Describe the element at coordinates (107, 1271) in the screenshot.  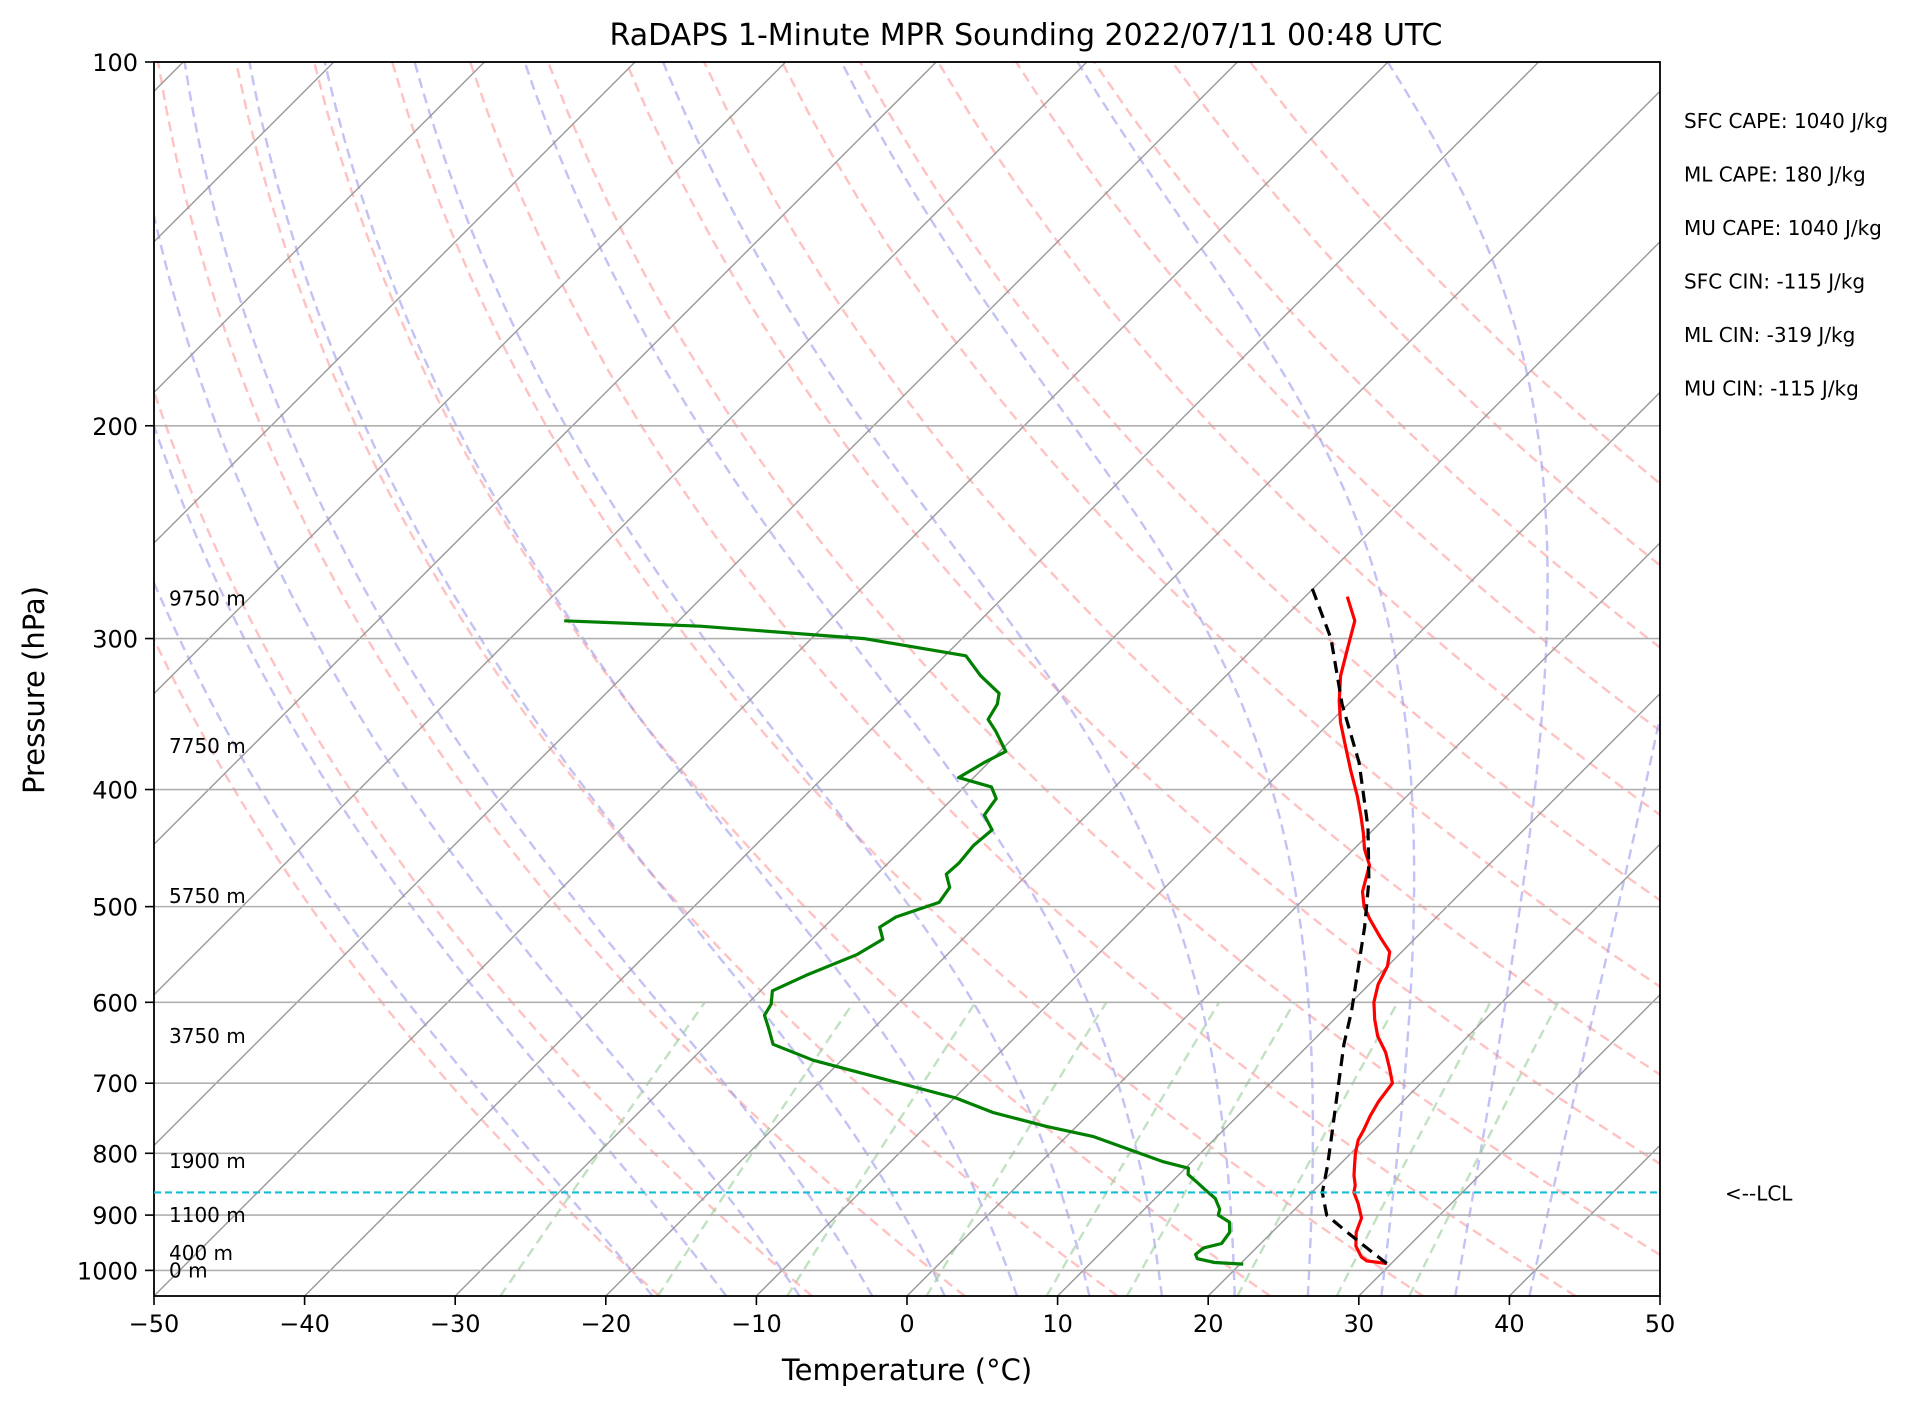
I see `y-tick-label: 1000` at that location.